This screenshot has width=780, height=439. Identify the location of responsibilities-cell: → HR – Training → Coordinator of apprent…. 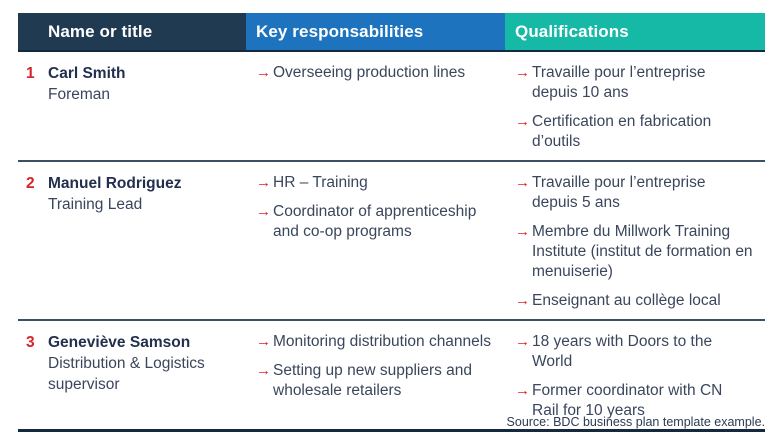
(375, 241).